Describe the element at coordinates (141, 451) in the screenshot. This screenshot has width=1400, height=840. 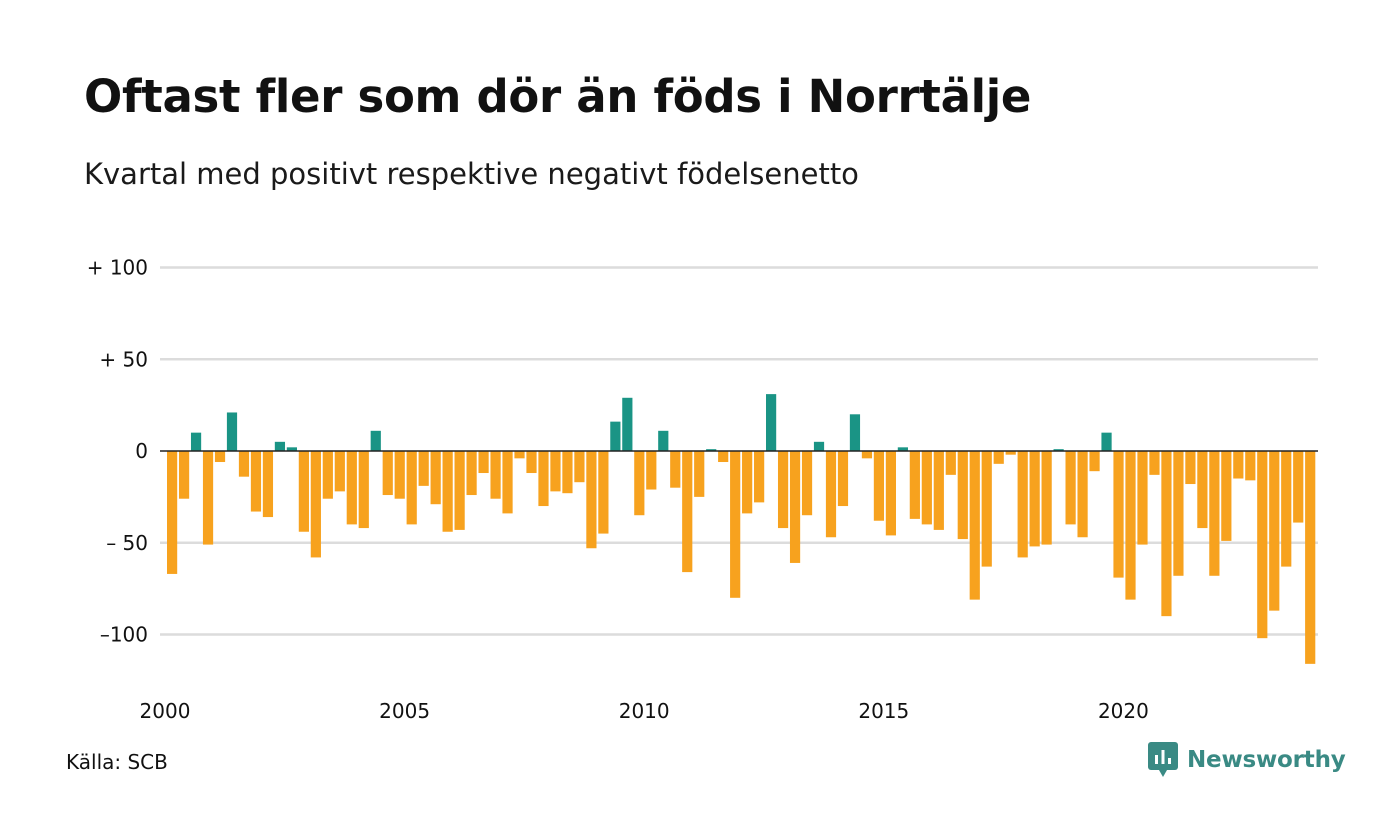
I see `y-tick-label: 0` at that location.